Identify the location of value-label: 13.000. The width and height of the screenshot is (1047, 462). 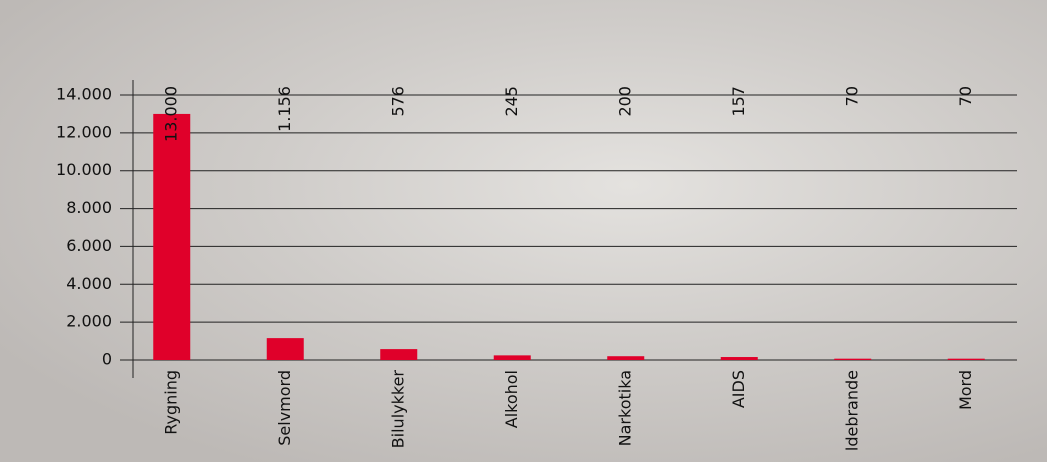
(170, 114).